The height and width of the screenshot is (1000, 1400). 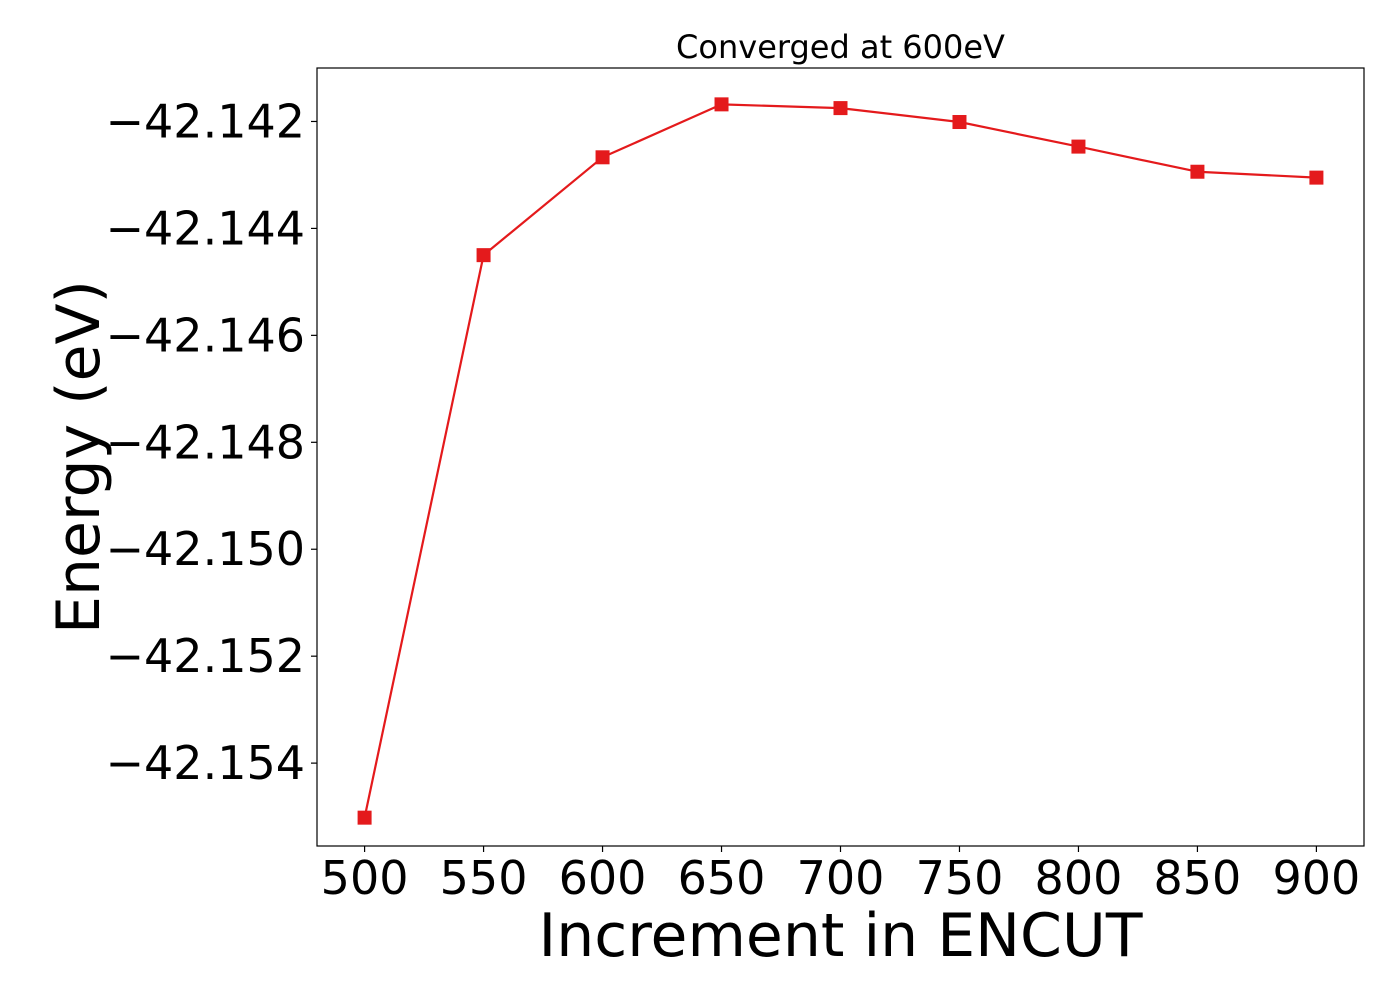 I want to click on x-tick-label: 850, so click(x=1198, y=878).